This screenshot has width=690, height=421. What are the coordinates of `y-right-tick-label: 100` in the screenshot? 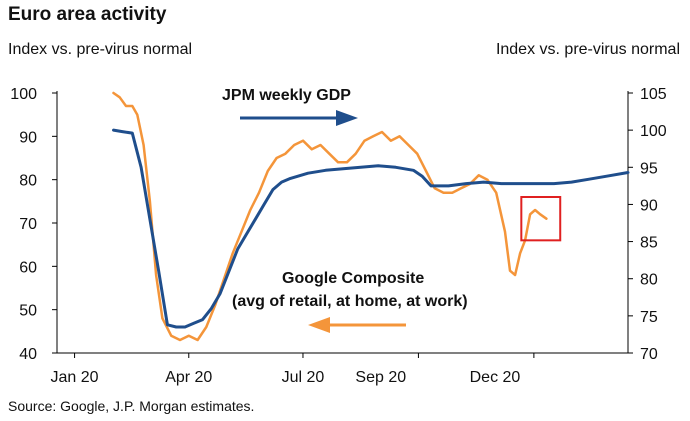 It's located at (653, 131).